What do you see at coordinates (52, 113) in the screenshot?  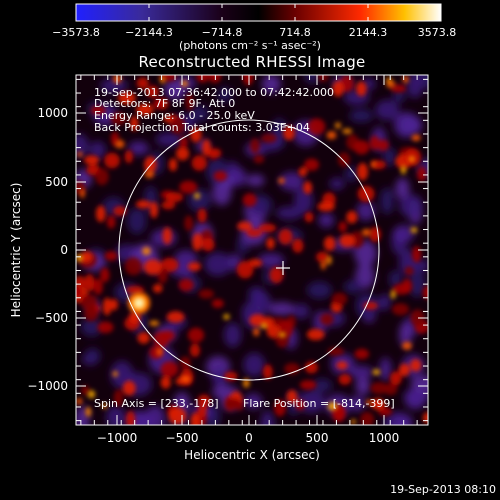 I see `y-tick-label: 1000` at bounding box center [52, 113].